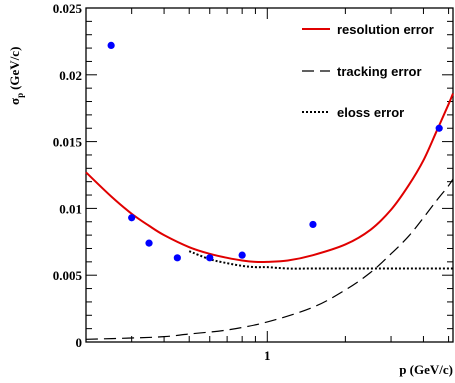  Describe the element at coordinates (379, 71) in the screenshot. I see `legend-tracking-label: tracking error` at that location.